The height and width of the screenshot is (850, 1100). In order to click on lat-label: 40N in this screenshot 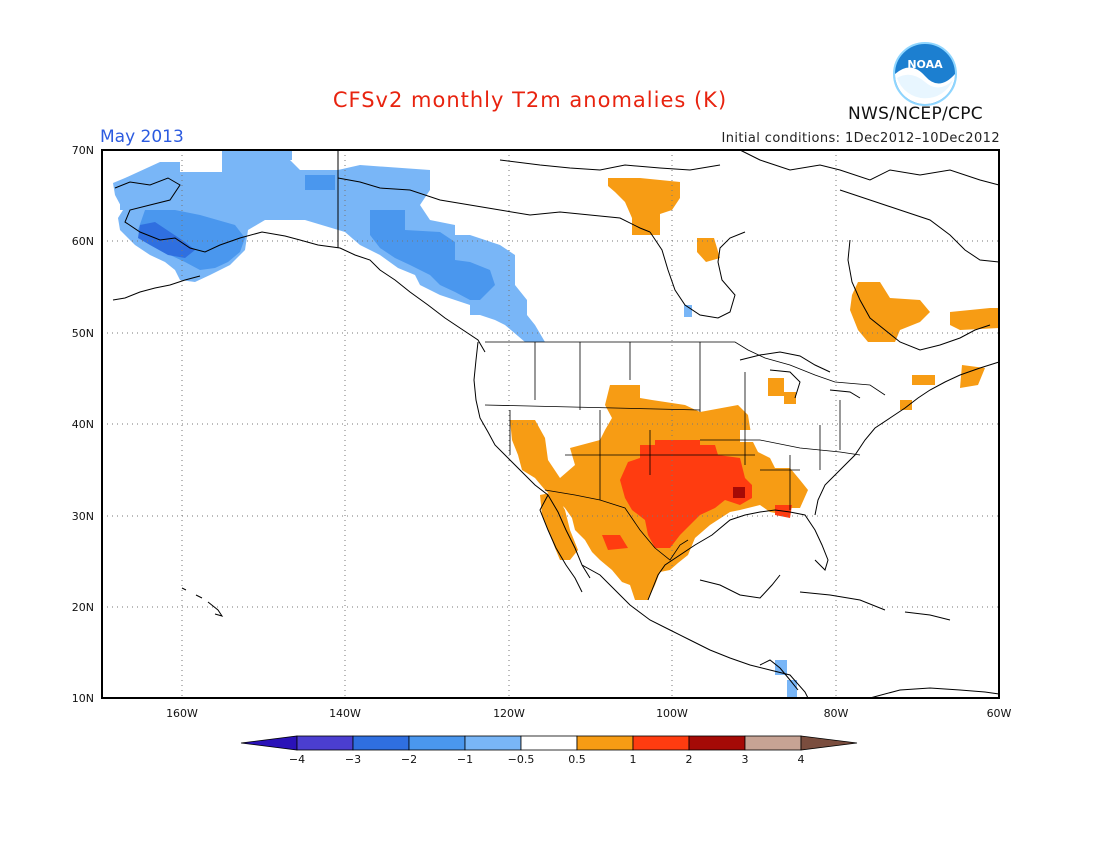, I will do `click(83, 424)`.